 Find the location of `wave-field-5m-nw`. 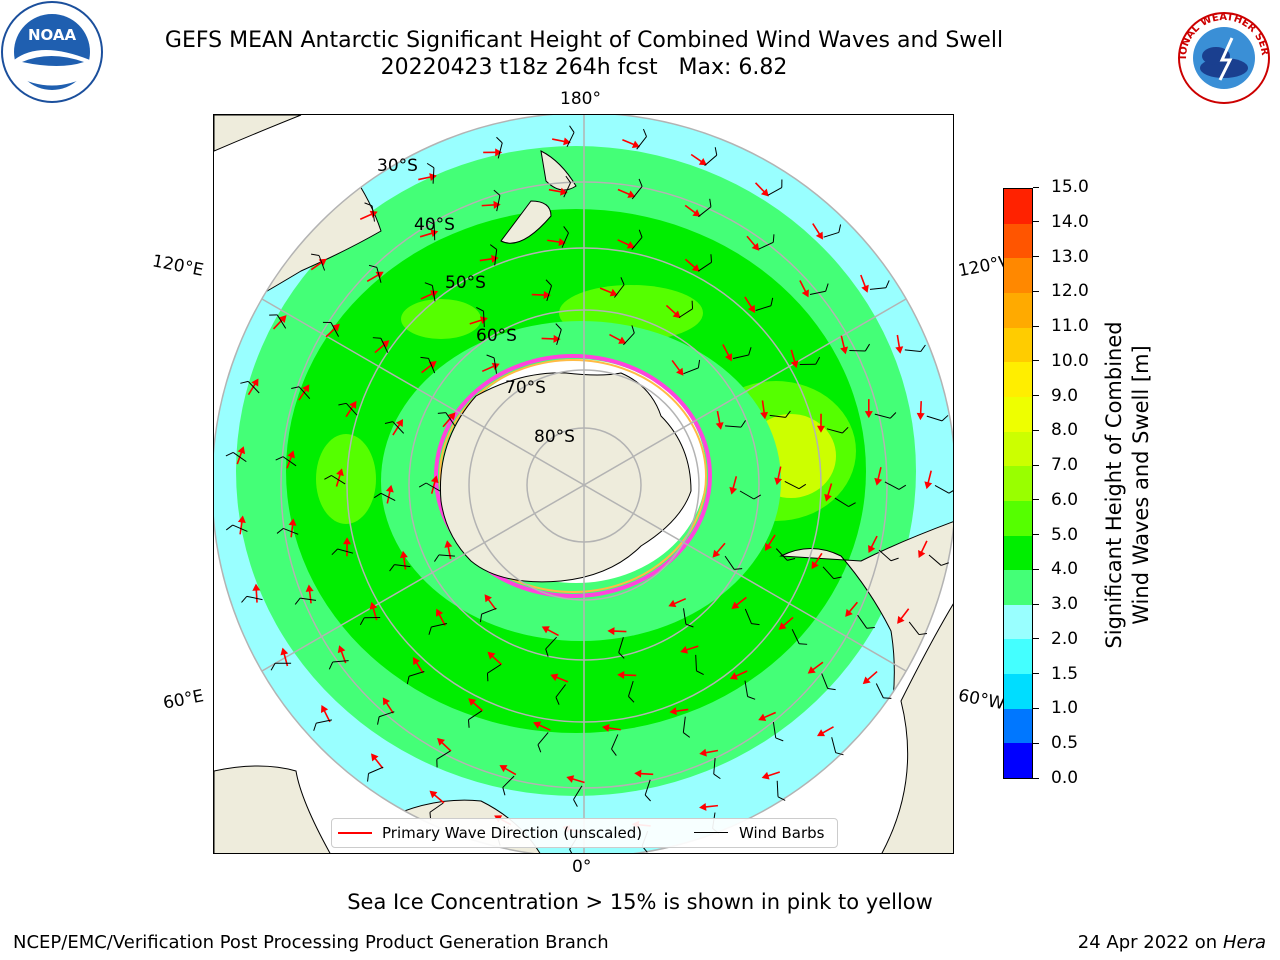

wave-field-5m-nw is located at coordinates (441, 319).